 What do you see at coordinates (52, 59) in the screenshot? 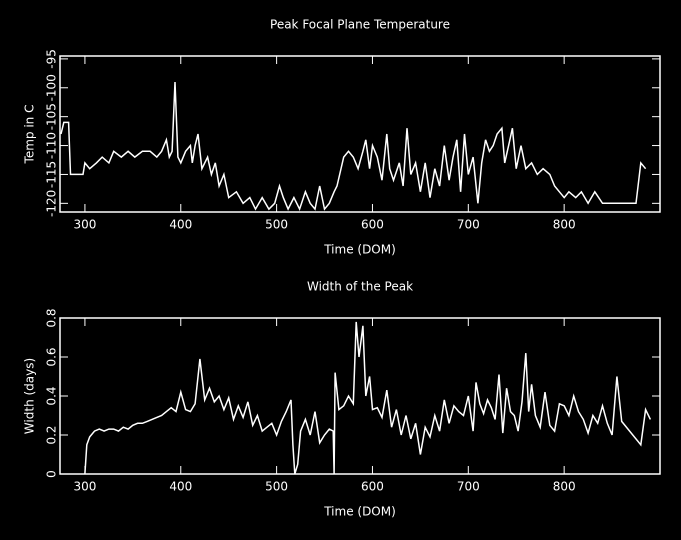
I see `y-tick-label: -95` at bounding box center [52, 59].